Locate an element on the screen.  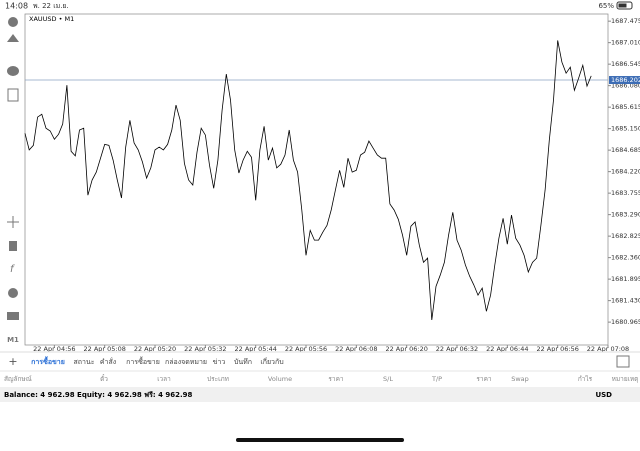
x-tick-label: 22 Apr 06:08 is located at coordinates (356, 349).